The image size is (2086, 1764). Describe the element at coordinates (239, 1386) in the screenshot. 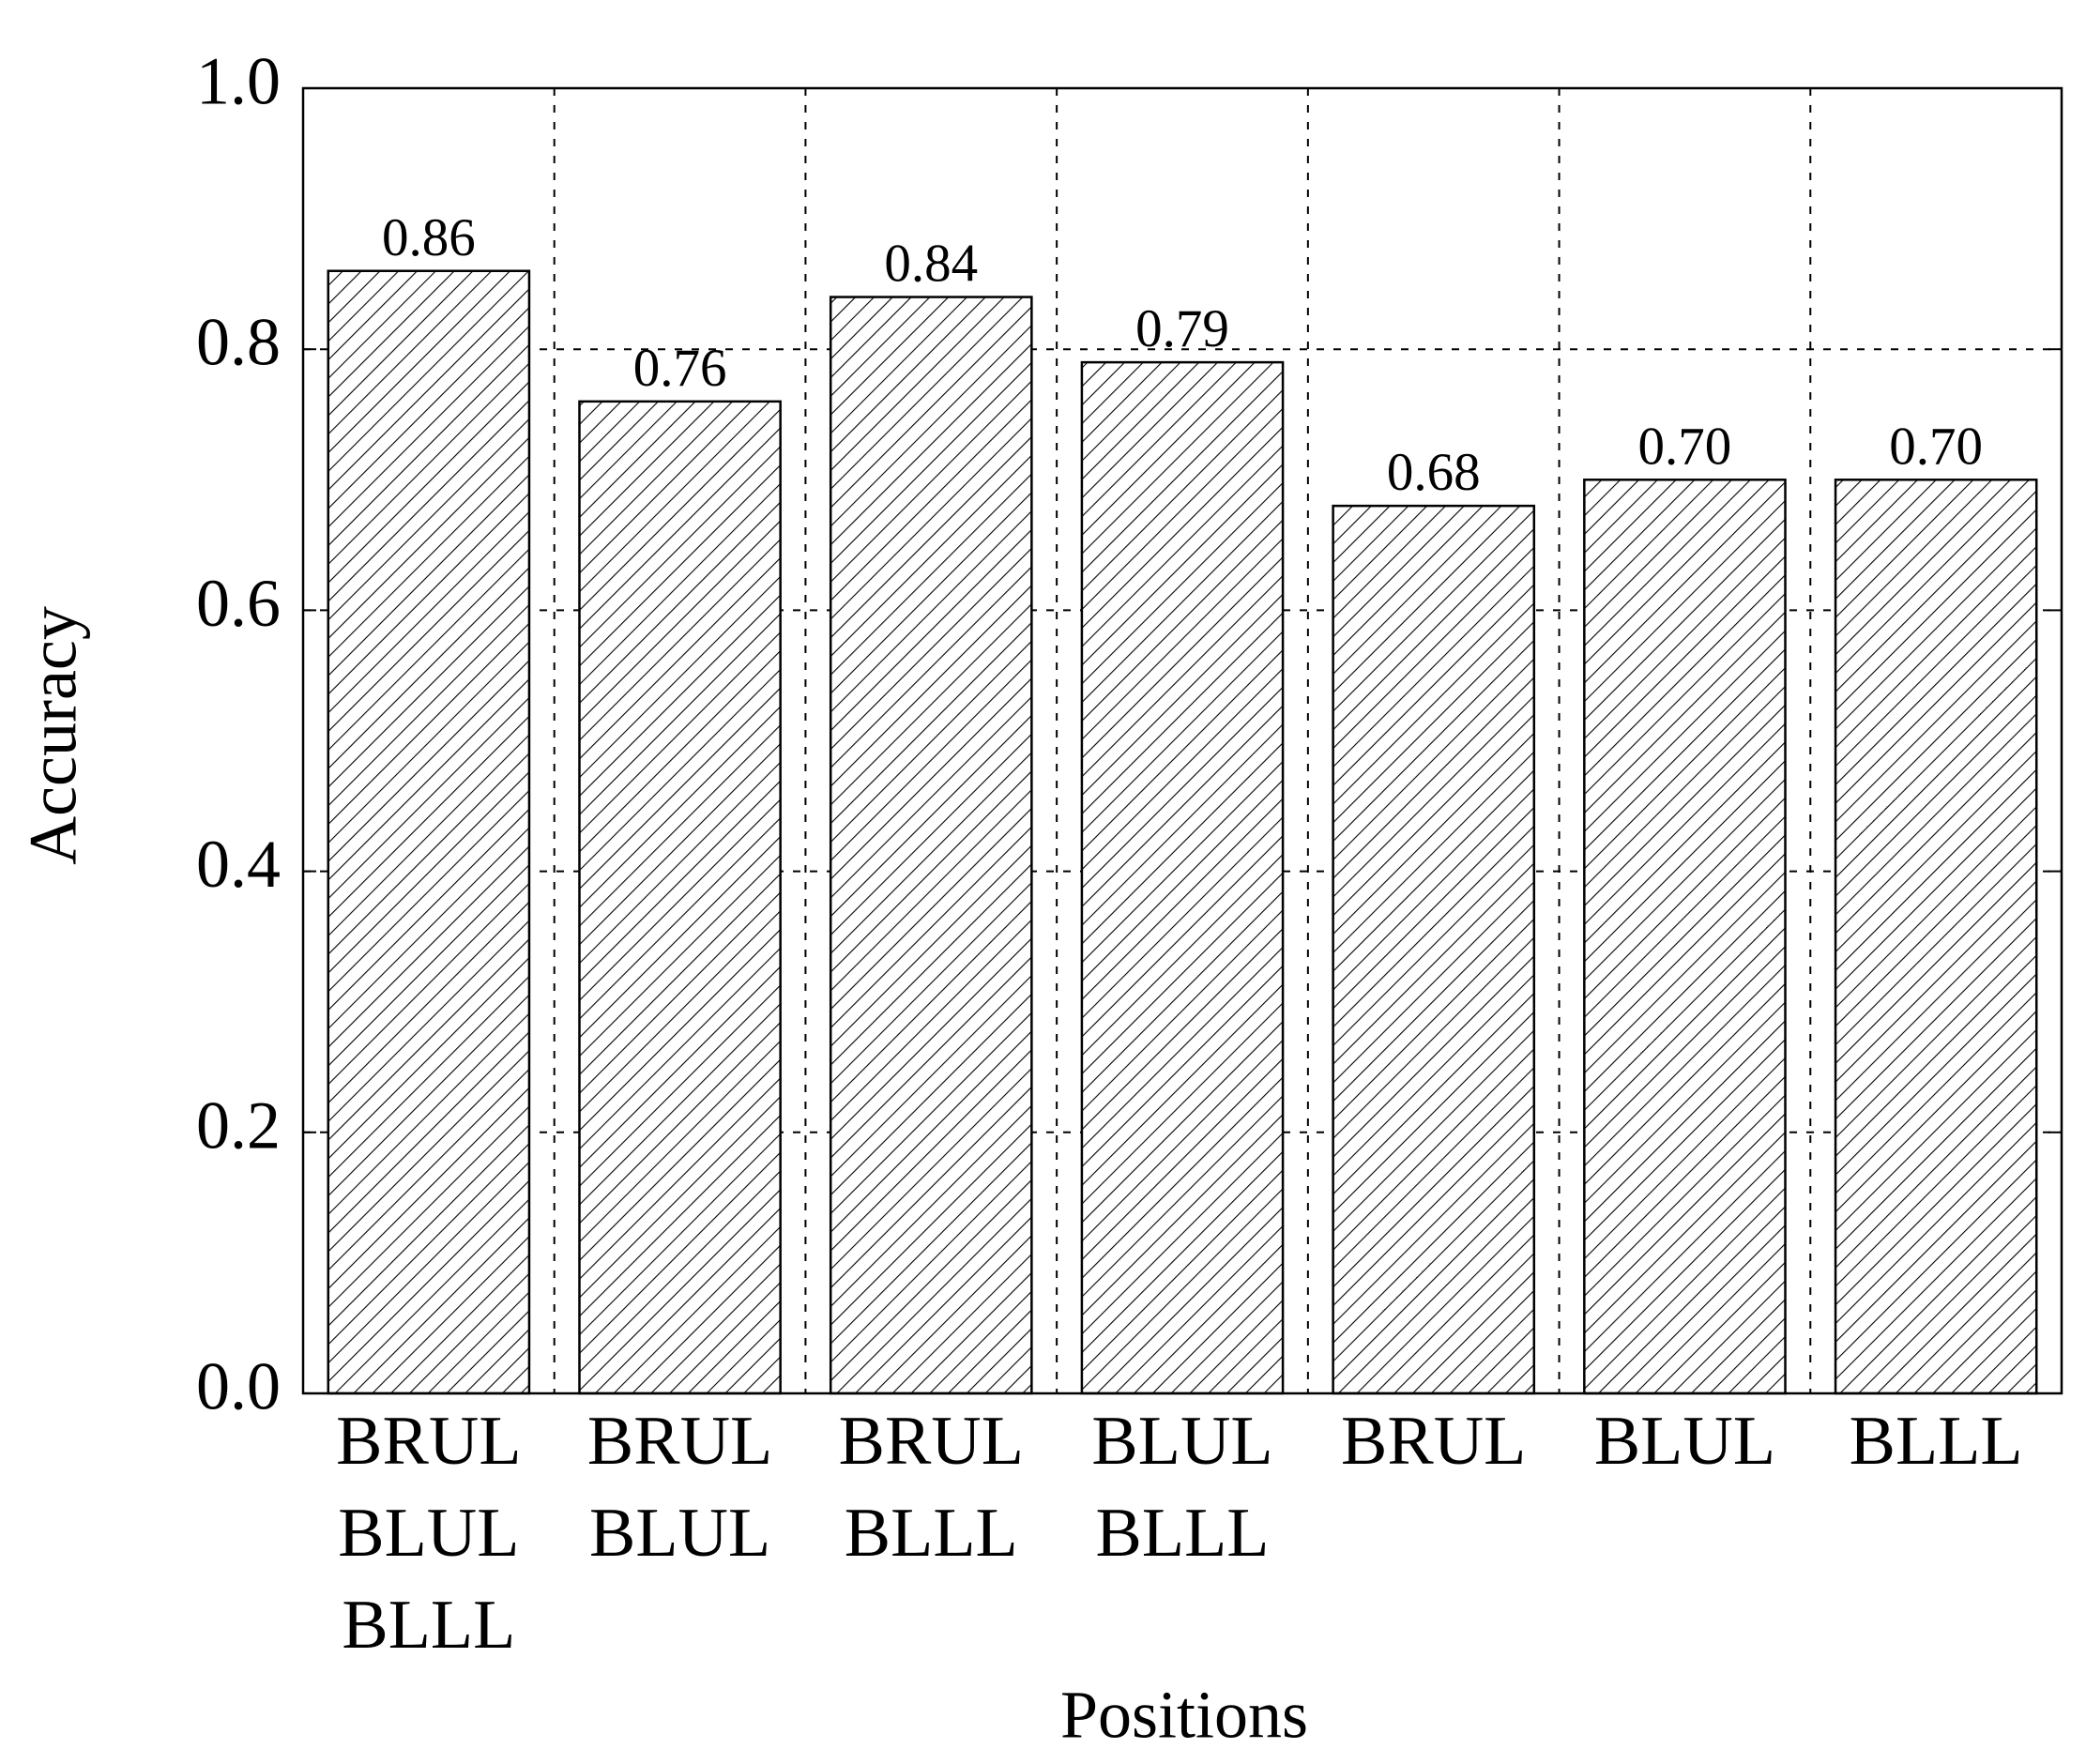

I see `y-tick-label: 0.0` at that location.